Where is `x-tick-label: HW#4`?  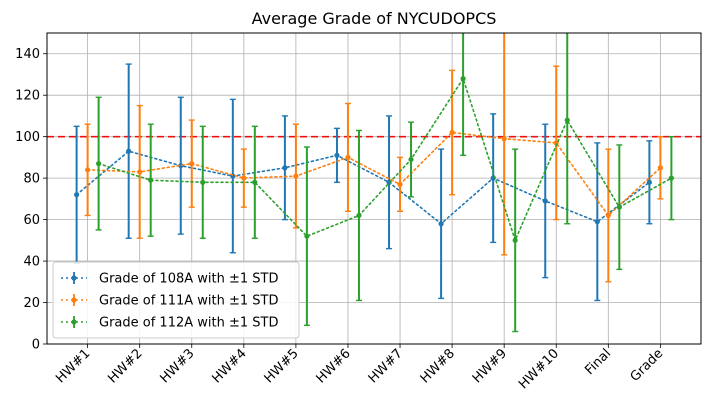
x-tick-label: HW#4 is located at coordinates (229, 366).